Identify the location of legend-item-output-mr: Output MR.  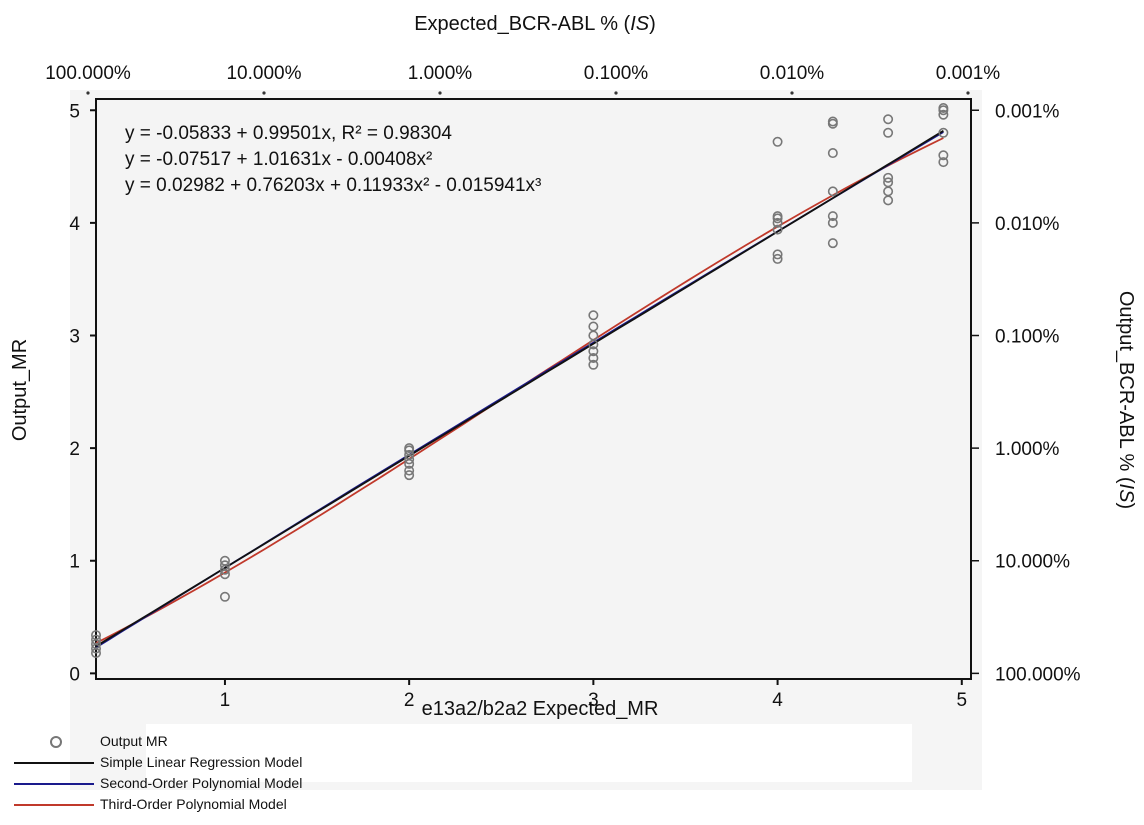
(155, 740).